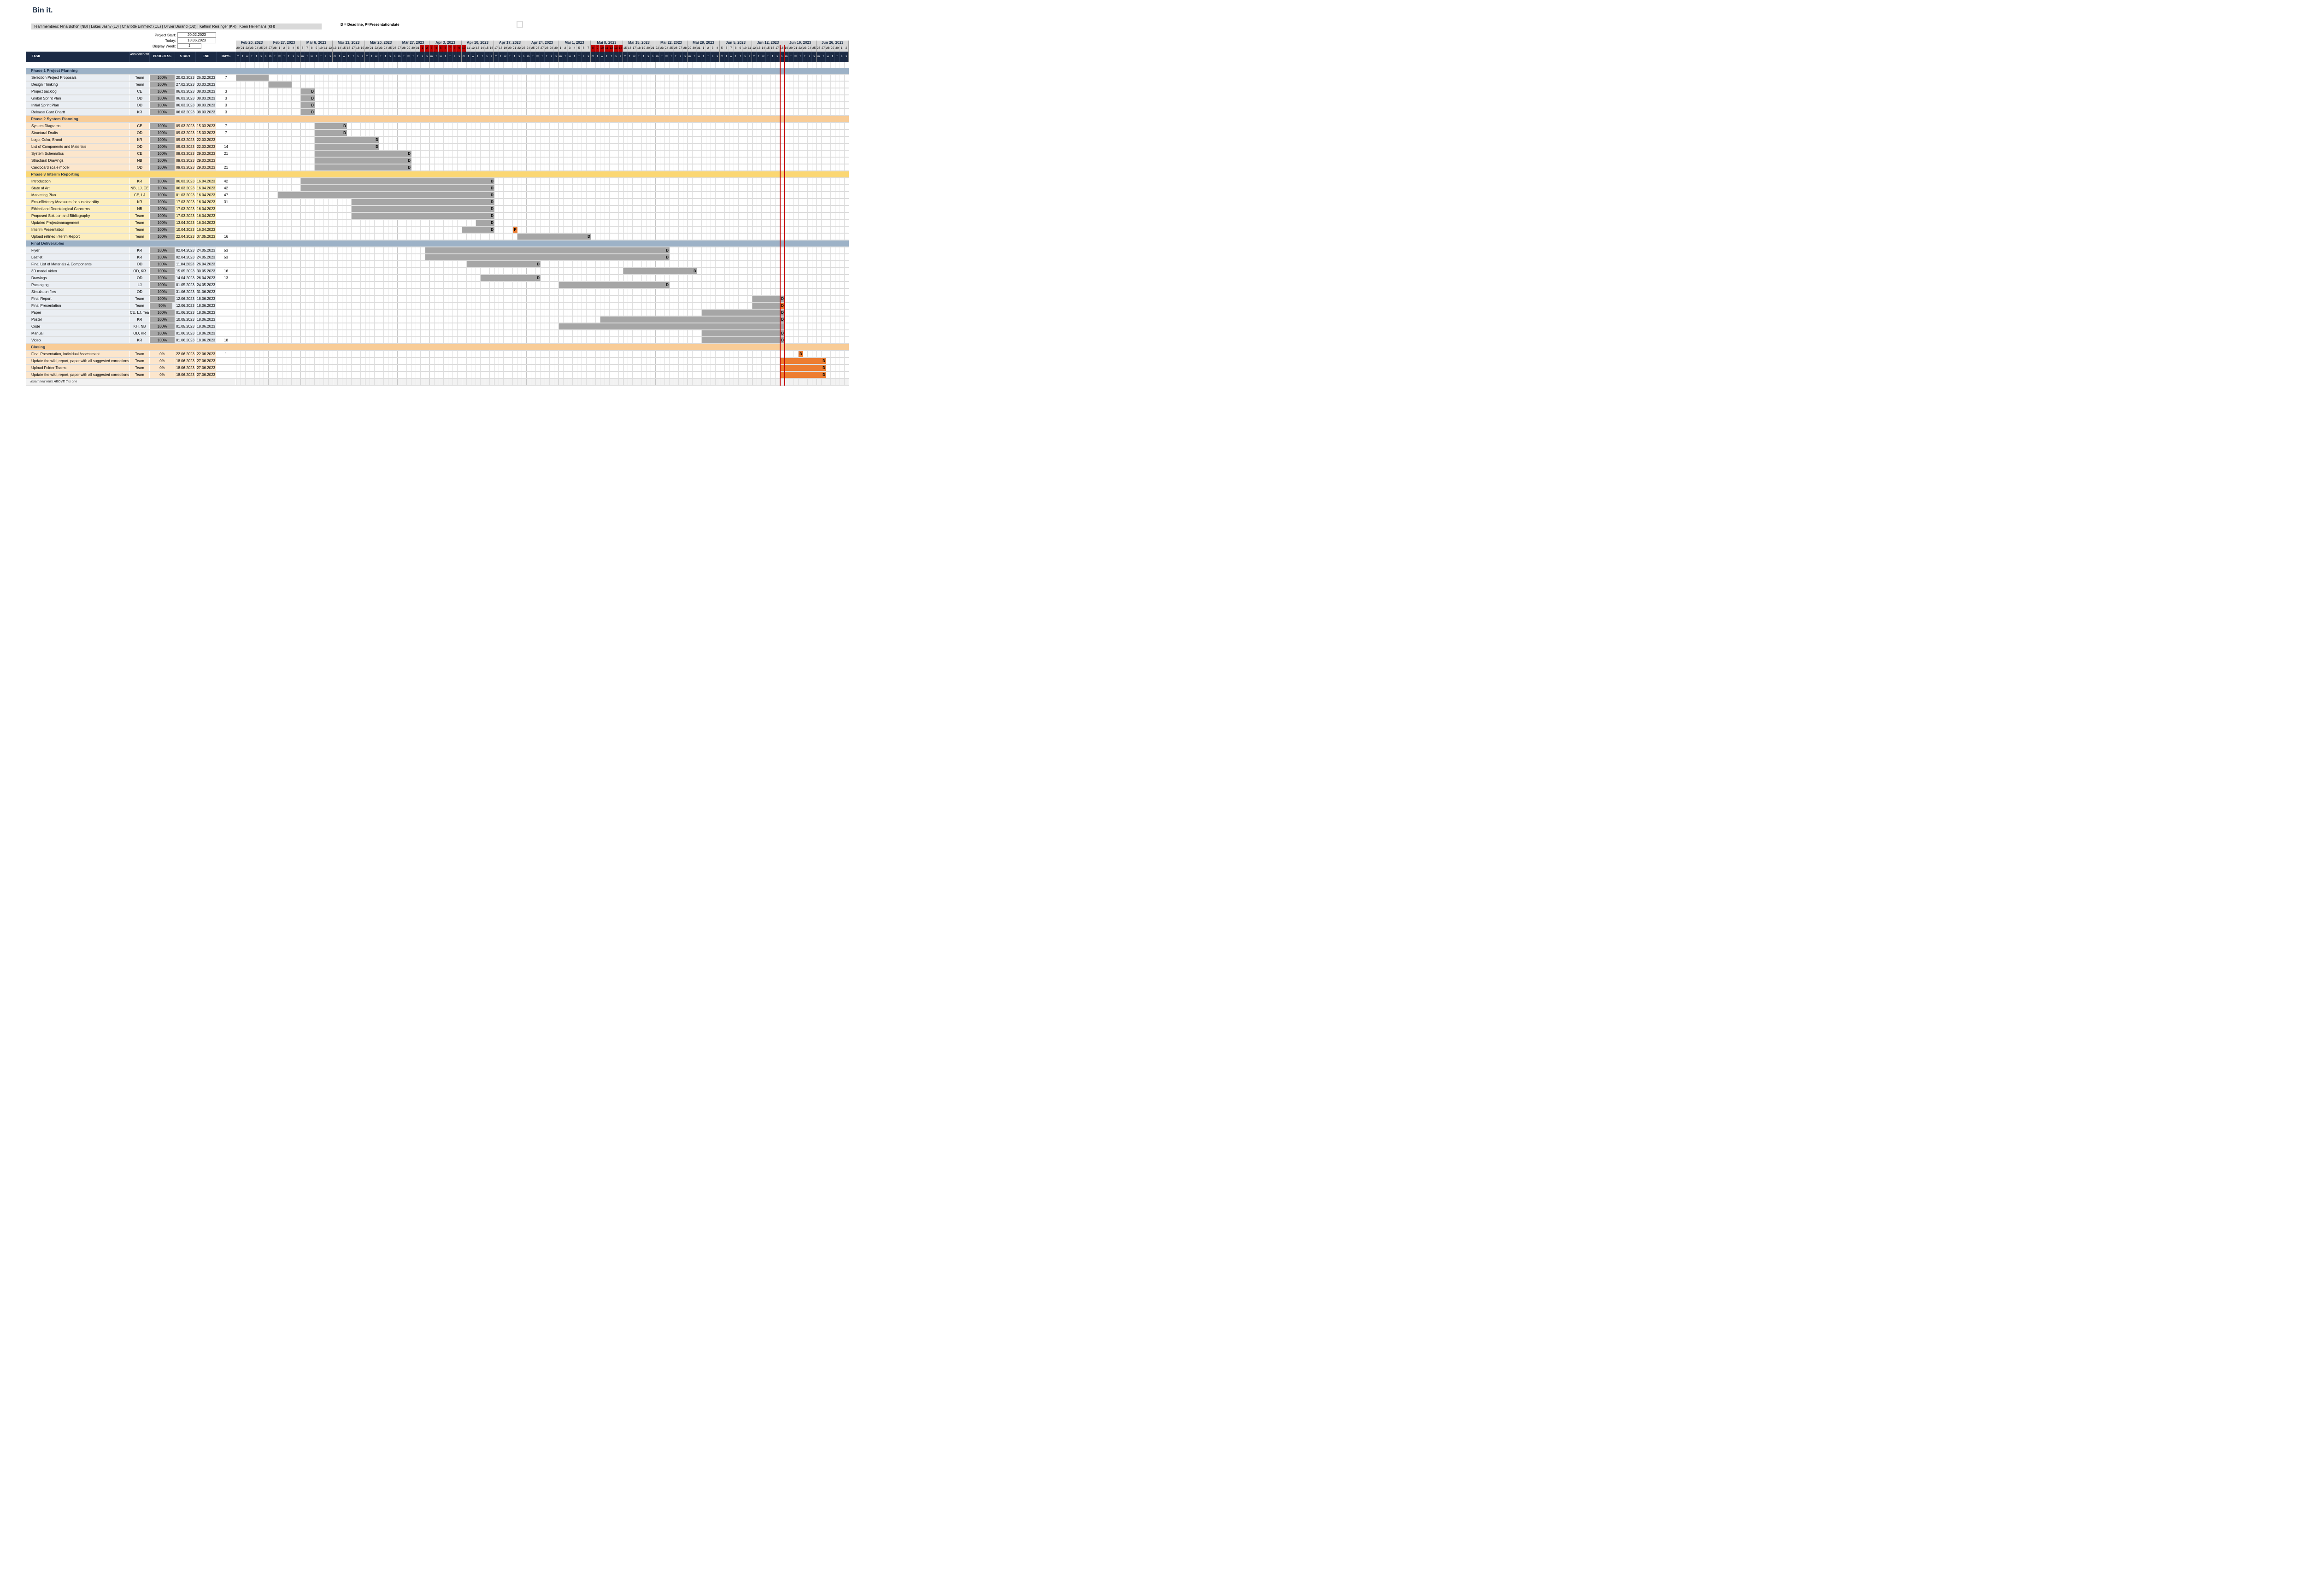 Image resolution: width=2304 pixels, height=1596 pixels. Describe the element at coordinates (78, 126) in the screenshot. I see `task-name-cell: System Diagrams` at that location.